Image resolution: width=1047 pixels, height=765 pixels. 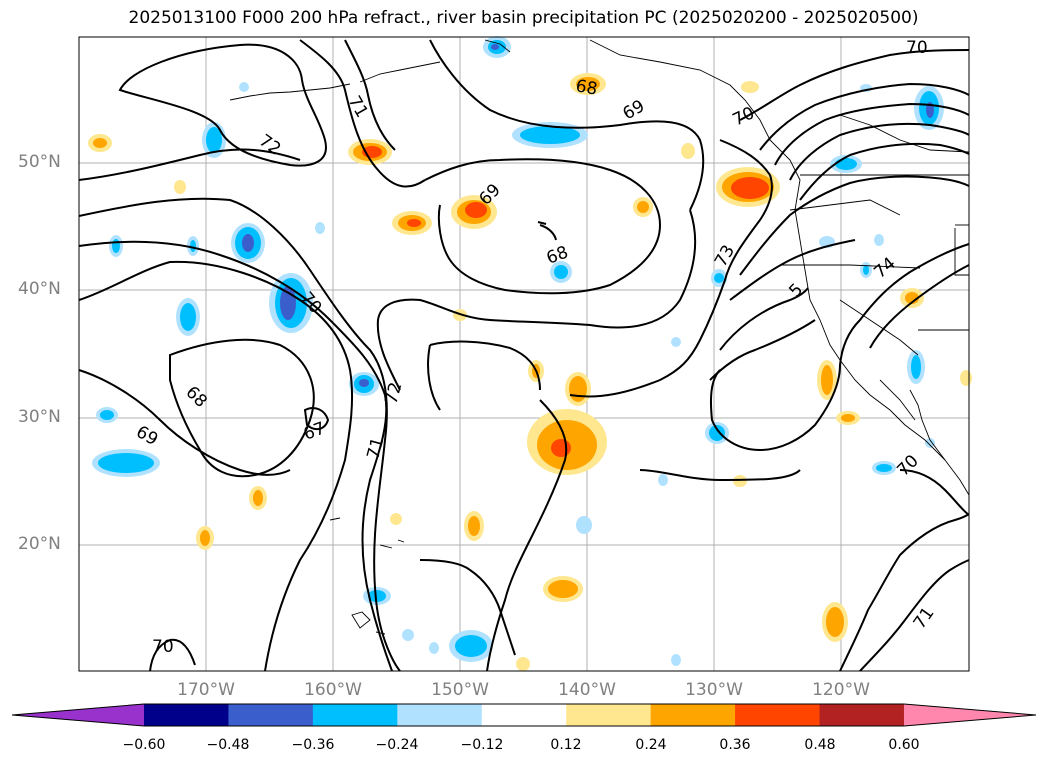 What do you see at coordinates (586, 87) in the screenshot?
I see `contour-label: 68` at bounding box center [586, 87].